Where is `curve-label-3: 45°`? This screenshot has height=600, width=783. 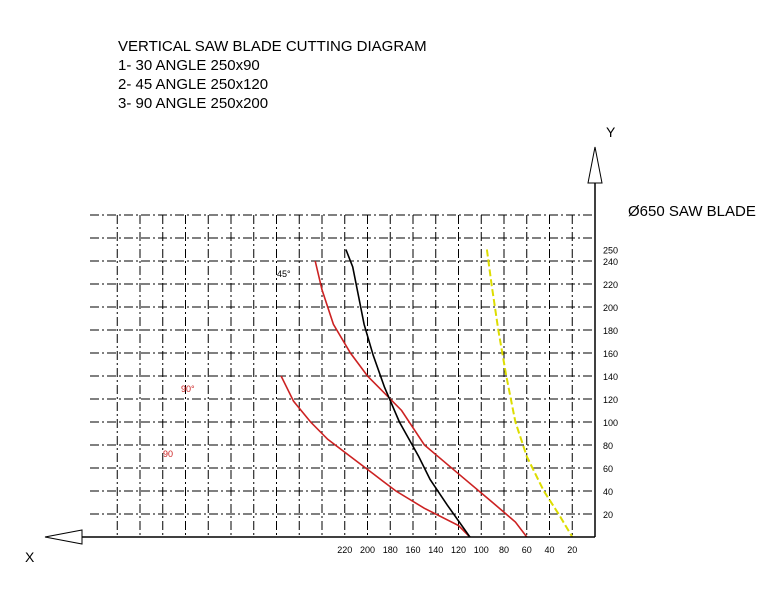 curve-label-3: 45° is located at coordinates (284, 274).